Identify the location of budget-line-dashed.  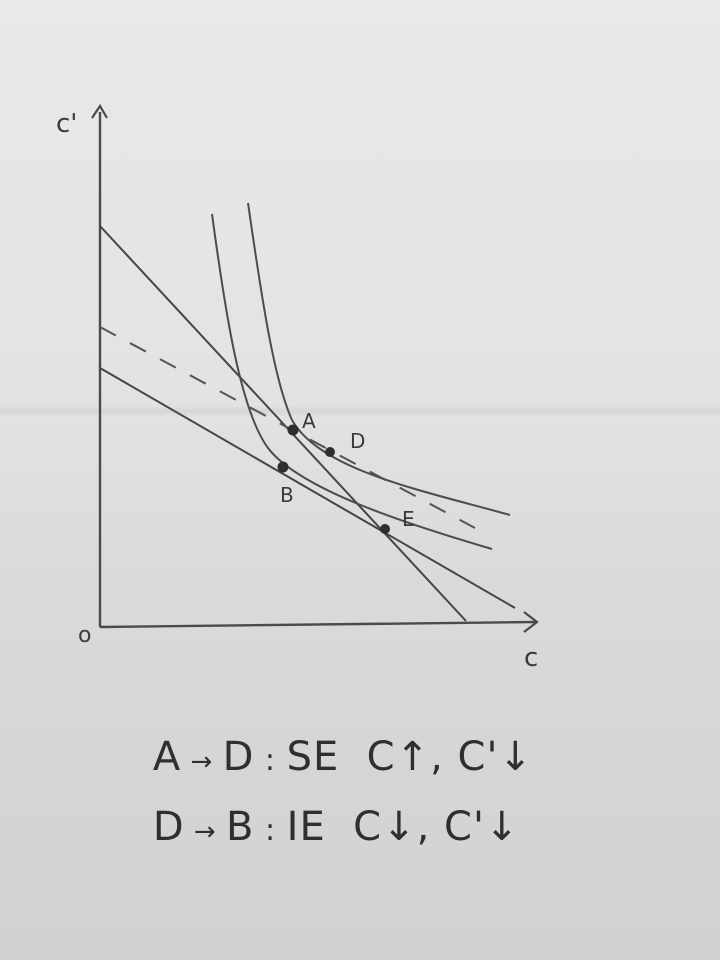
(287, 427).